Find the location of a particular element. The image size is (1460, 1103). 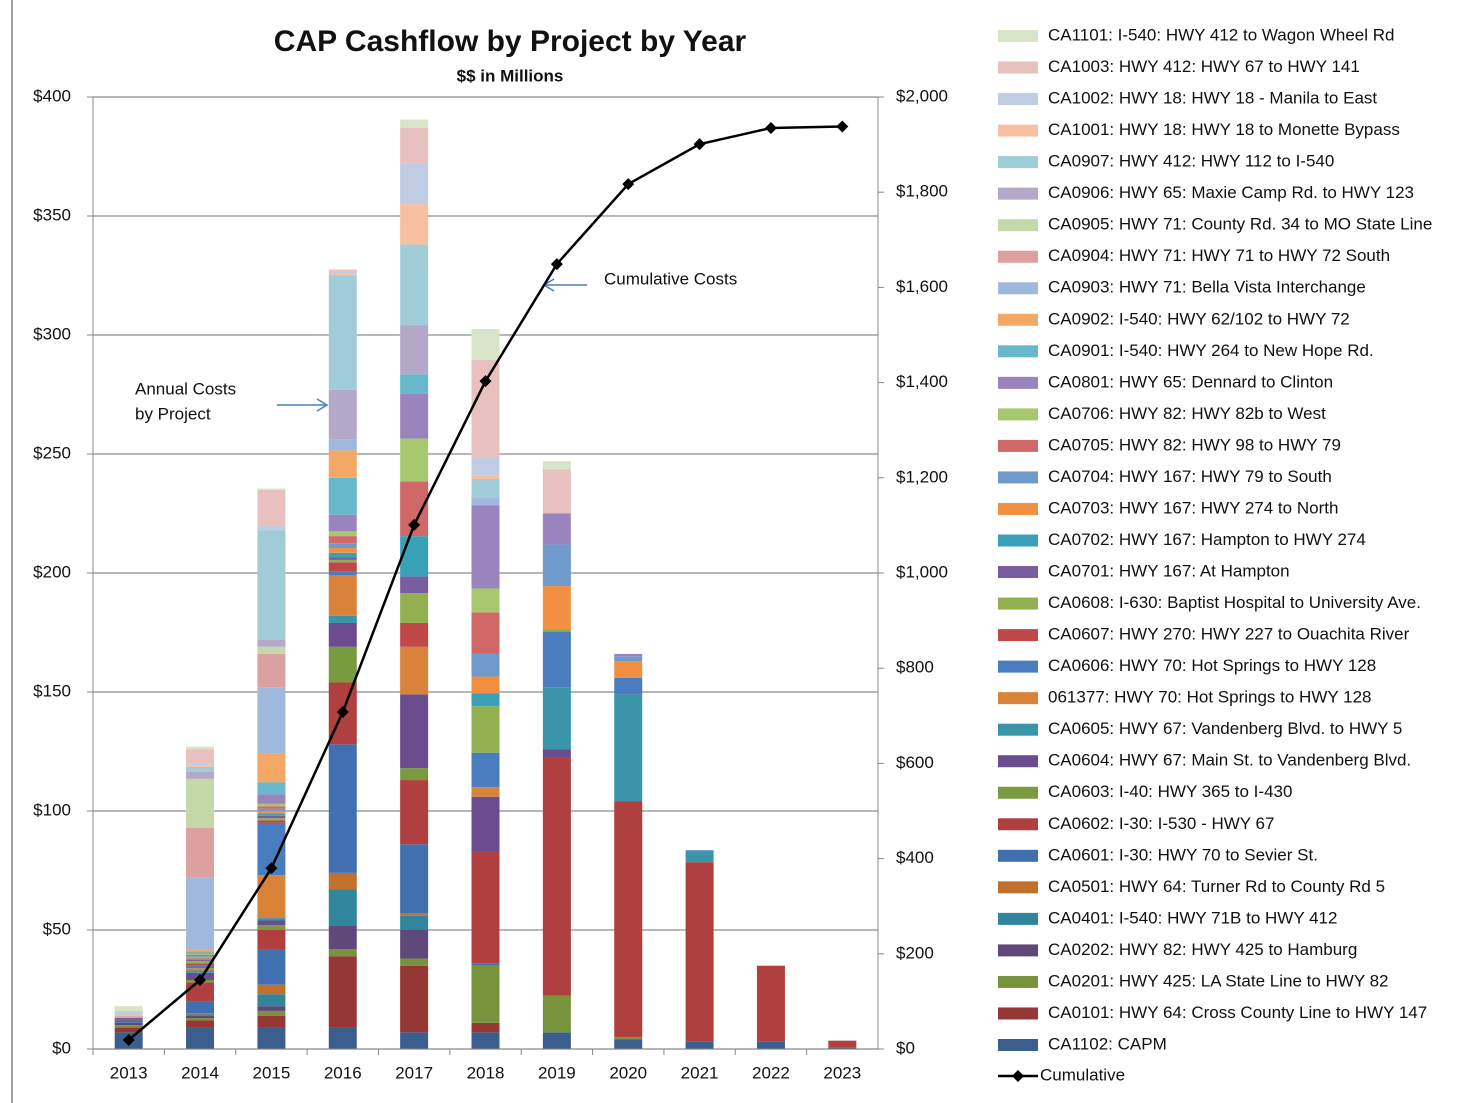

y-tick-label: $150 is located at coordinates (52, 690).